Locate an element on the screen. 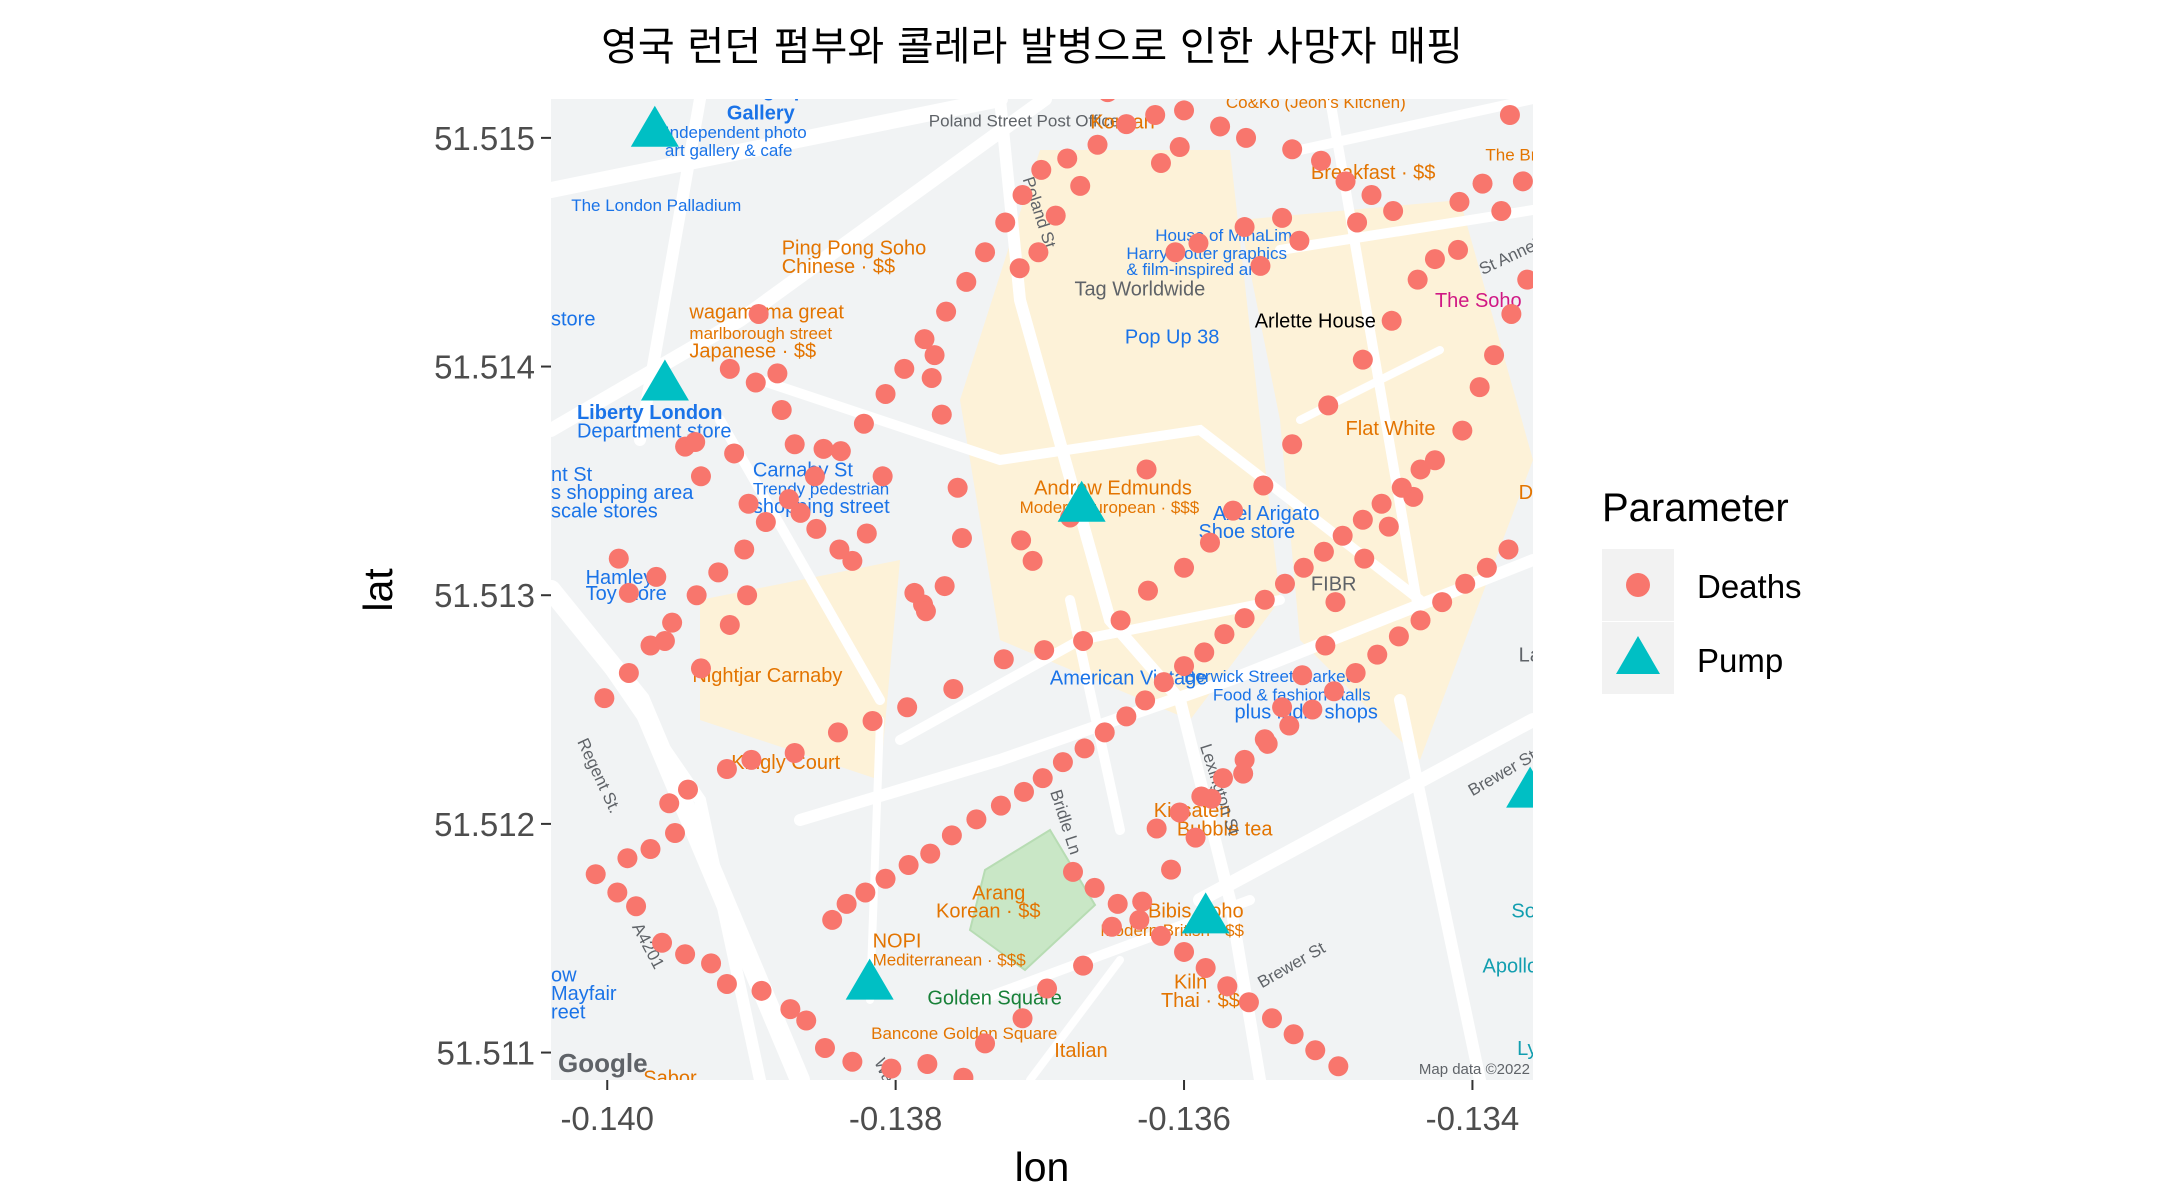 The height and width of the screenshot is (1200, 2175). map-label: Hamleys is located at coordinates (625, 578).